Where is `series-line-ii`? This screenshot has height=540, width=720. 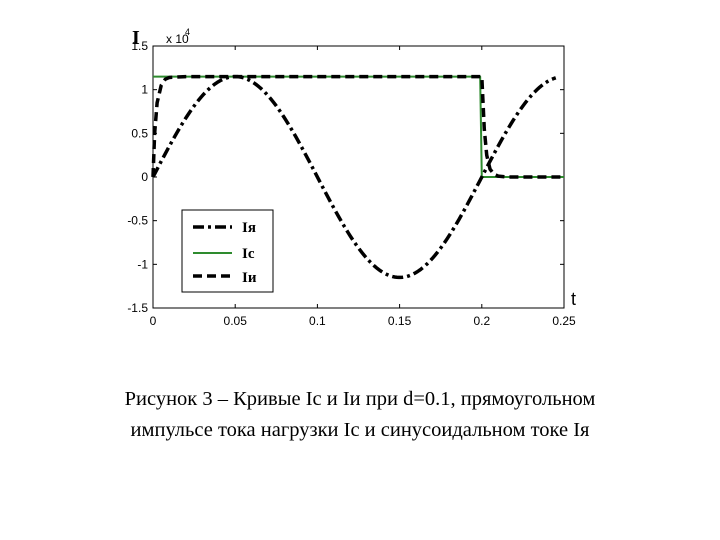
series-line-ii is located at coordinates (357, 126).